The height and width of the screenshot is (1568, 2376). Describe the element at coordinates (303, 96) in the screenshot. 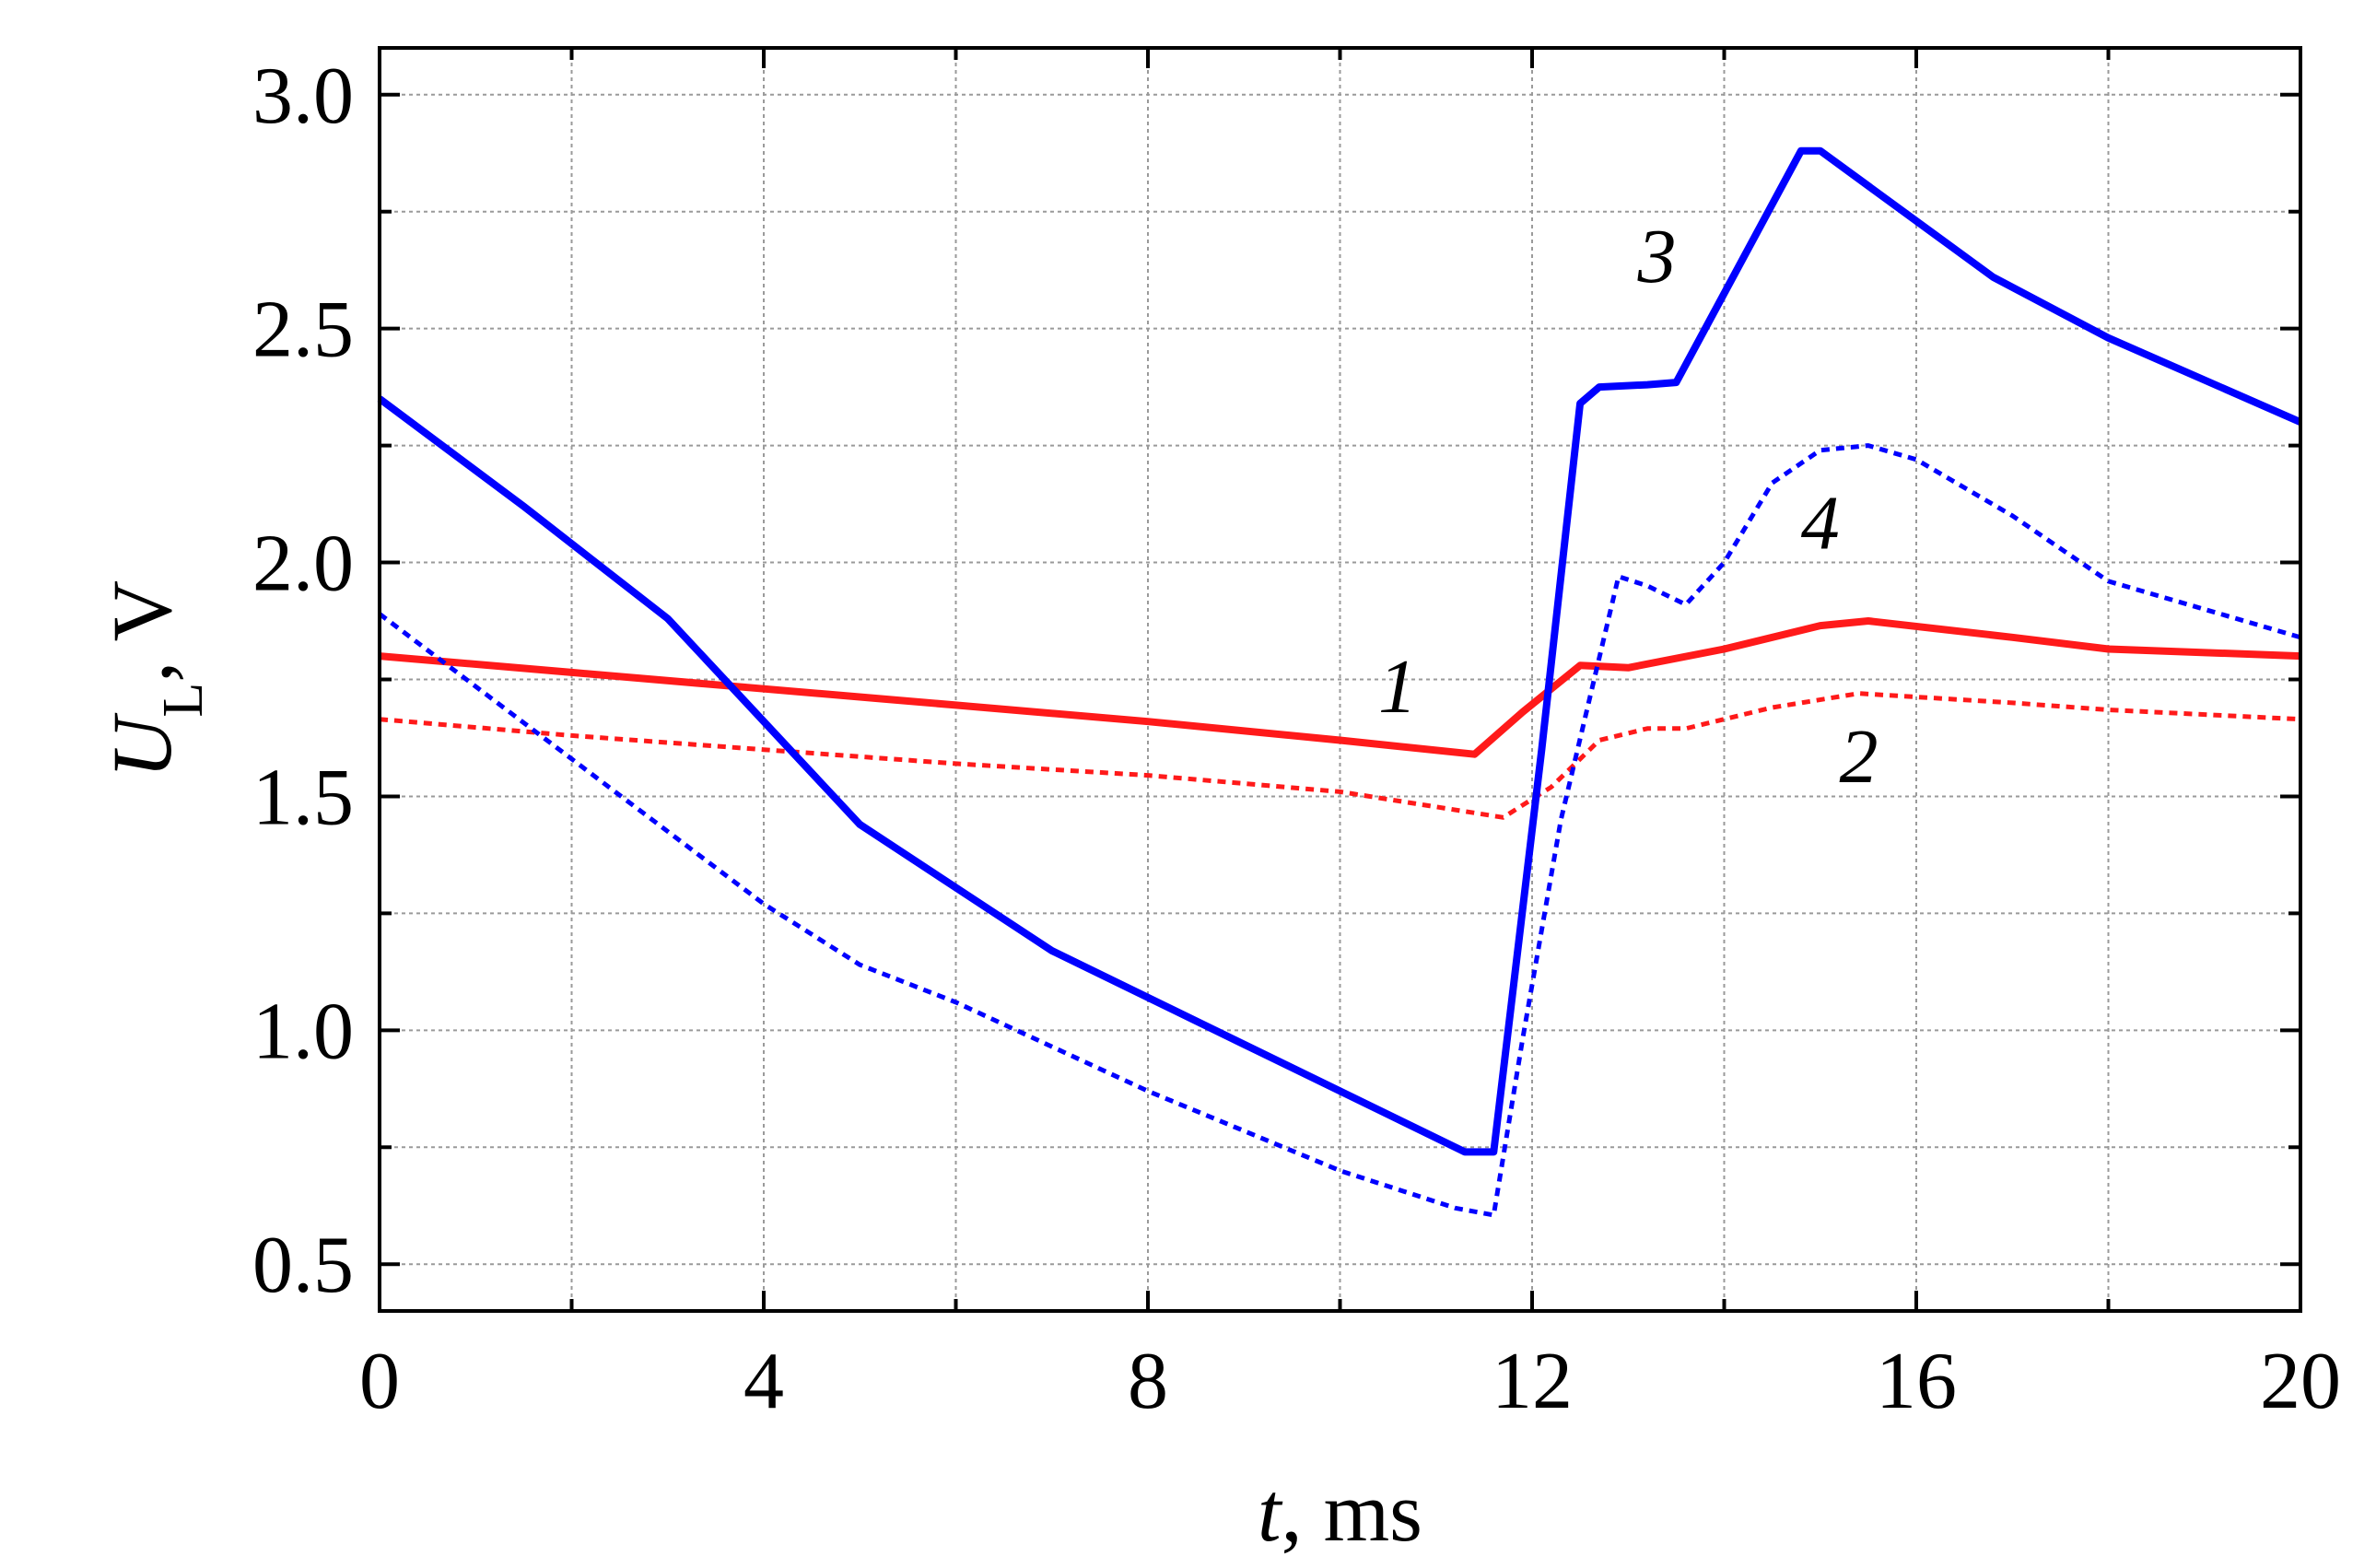

I see `y-tick-label: 3.0` at that location.